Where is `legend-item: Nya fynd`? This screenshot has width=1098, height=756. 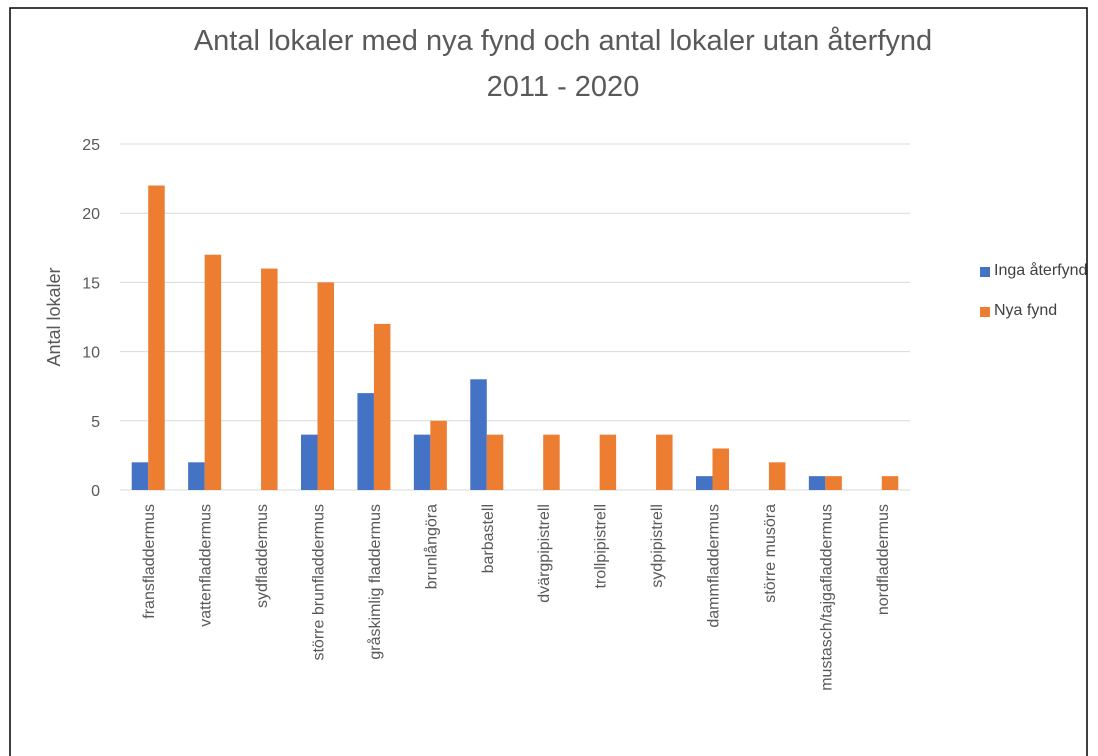
legend-item: Nya fynd is located at coordinates (1037, 311).